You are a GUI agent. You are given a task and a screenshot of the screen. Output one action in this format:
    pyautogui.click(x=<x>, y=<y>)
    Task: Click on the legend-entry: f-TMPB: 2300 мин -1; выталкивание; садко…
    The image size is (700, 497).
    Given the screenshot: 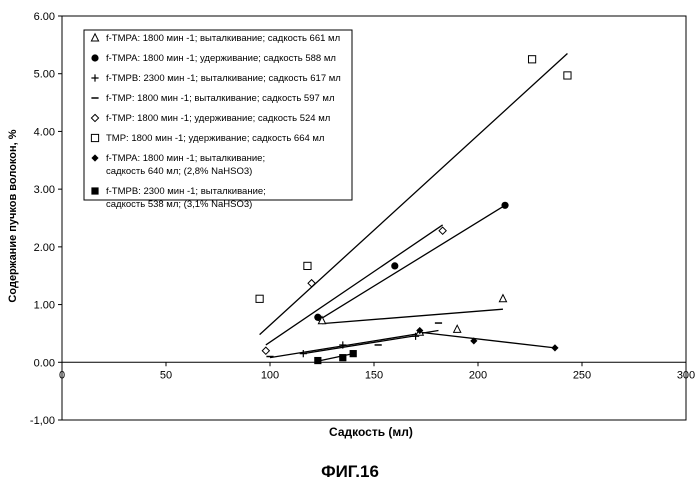 What is the action you would take?
    pyautogui.click(x=223, y=78)
    